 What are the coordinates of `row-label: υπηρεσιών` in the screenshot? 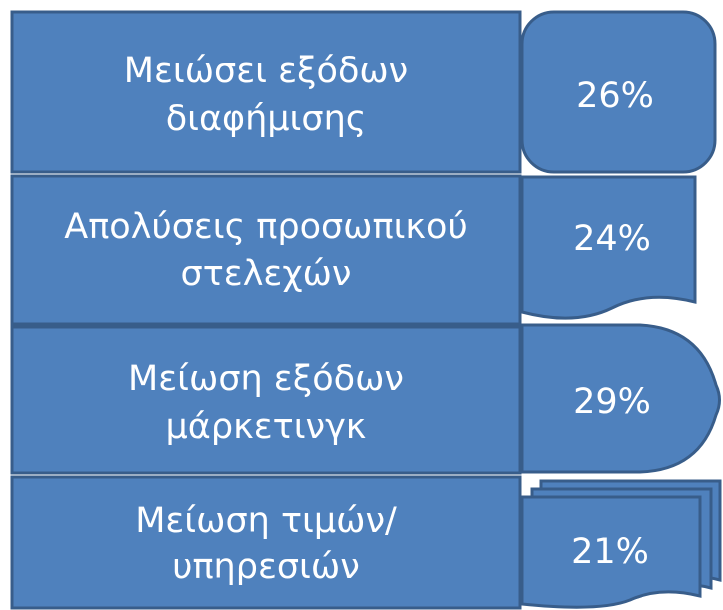 It's located at (266, 567).